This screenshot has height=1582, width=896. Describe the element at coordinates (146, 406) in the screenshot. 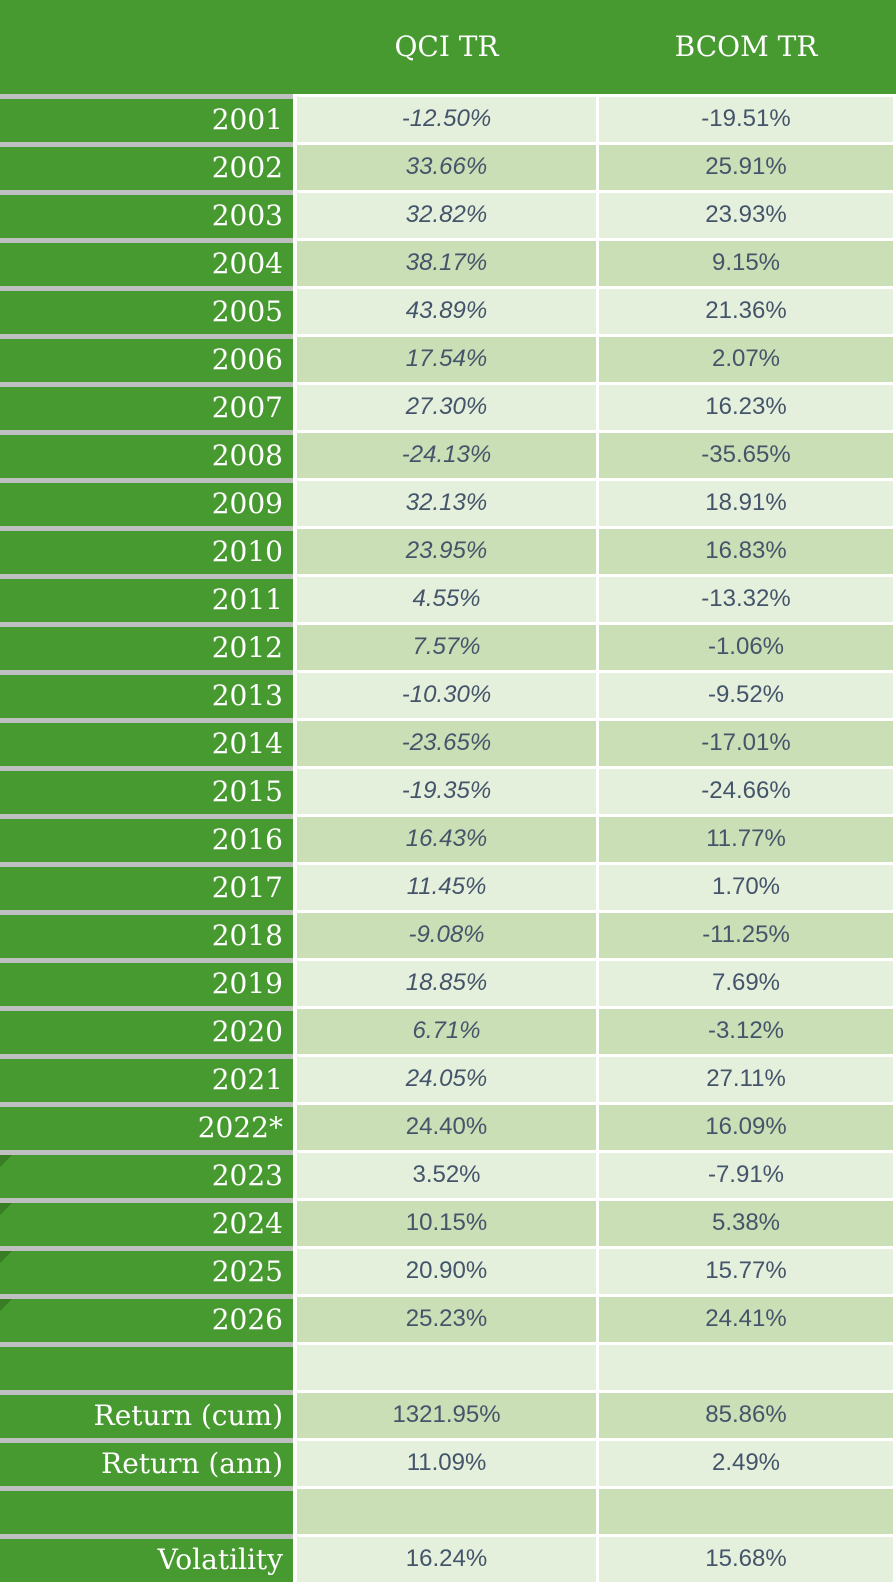

I see `year-label-cell: 2007` at that location.